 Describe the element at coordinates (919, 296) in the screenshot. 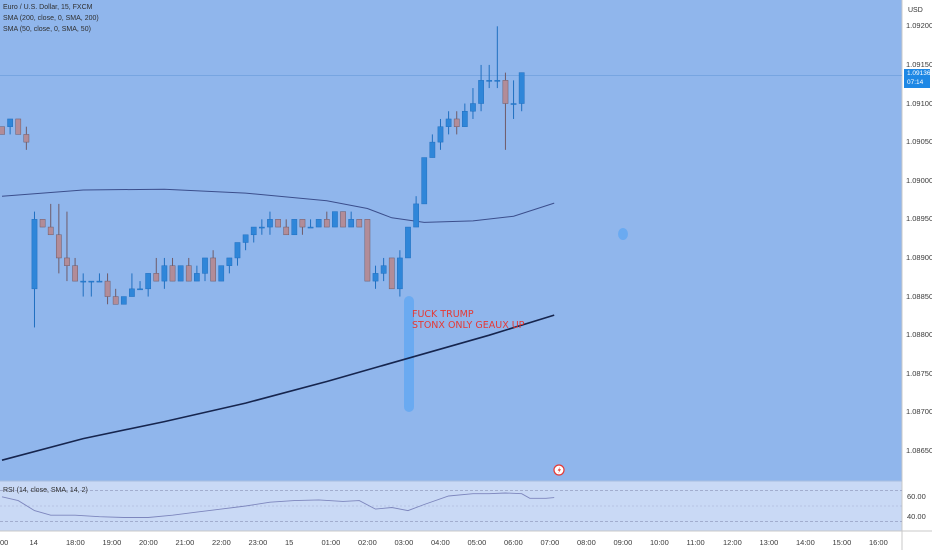

I see `y-tick-label: 1.08850` at that location.